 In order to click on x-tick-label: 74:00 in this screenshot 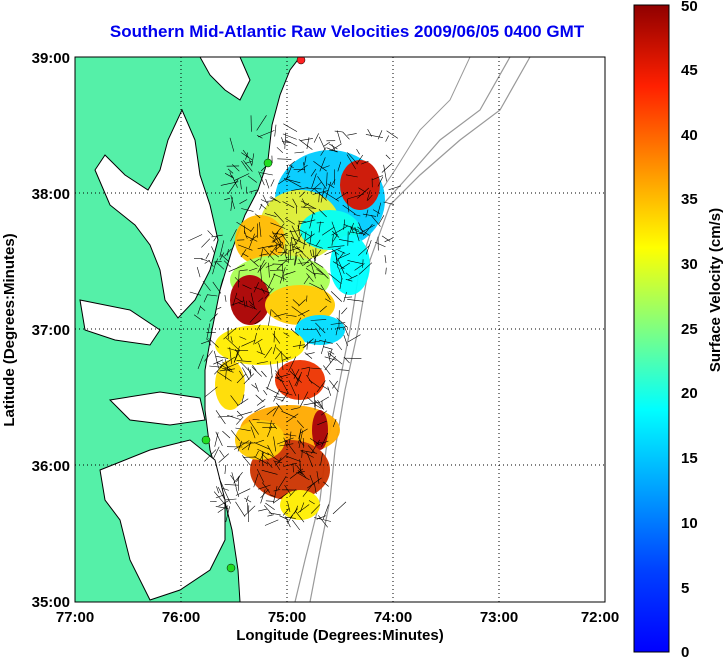, I will do `click(393, 617)`.